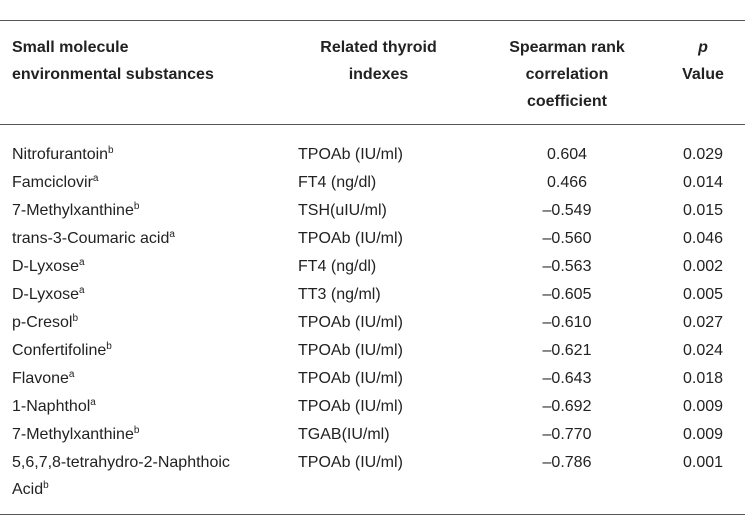  I want to click on header-cell: Spearman rank correlation coefficient, so click(567, 74).